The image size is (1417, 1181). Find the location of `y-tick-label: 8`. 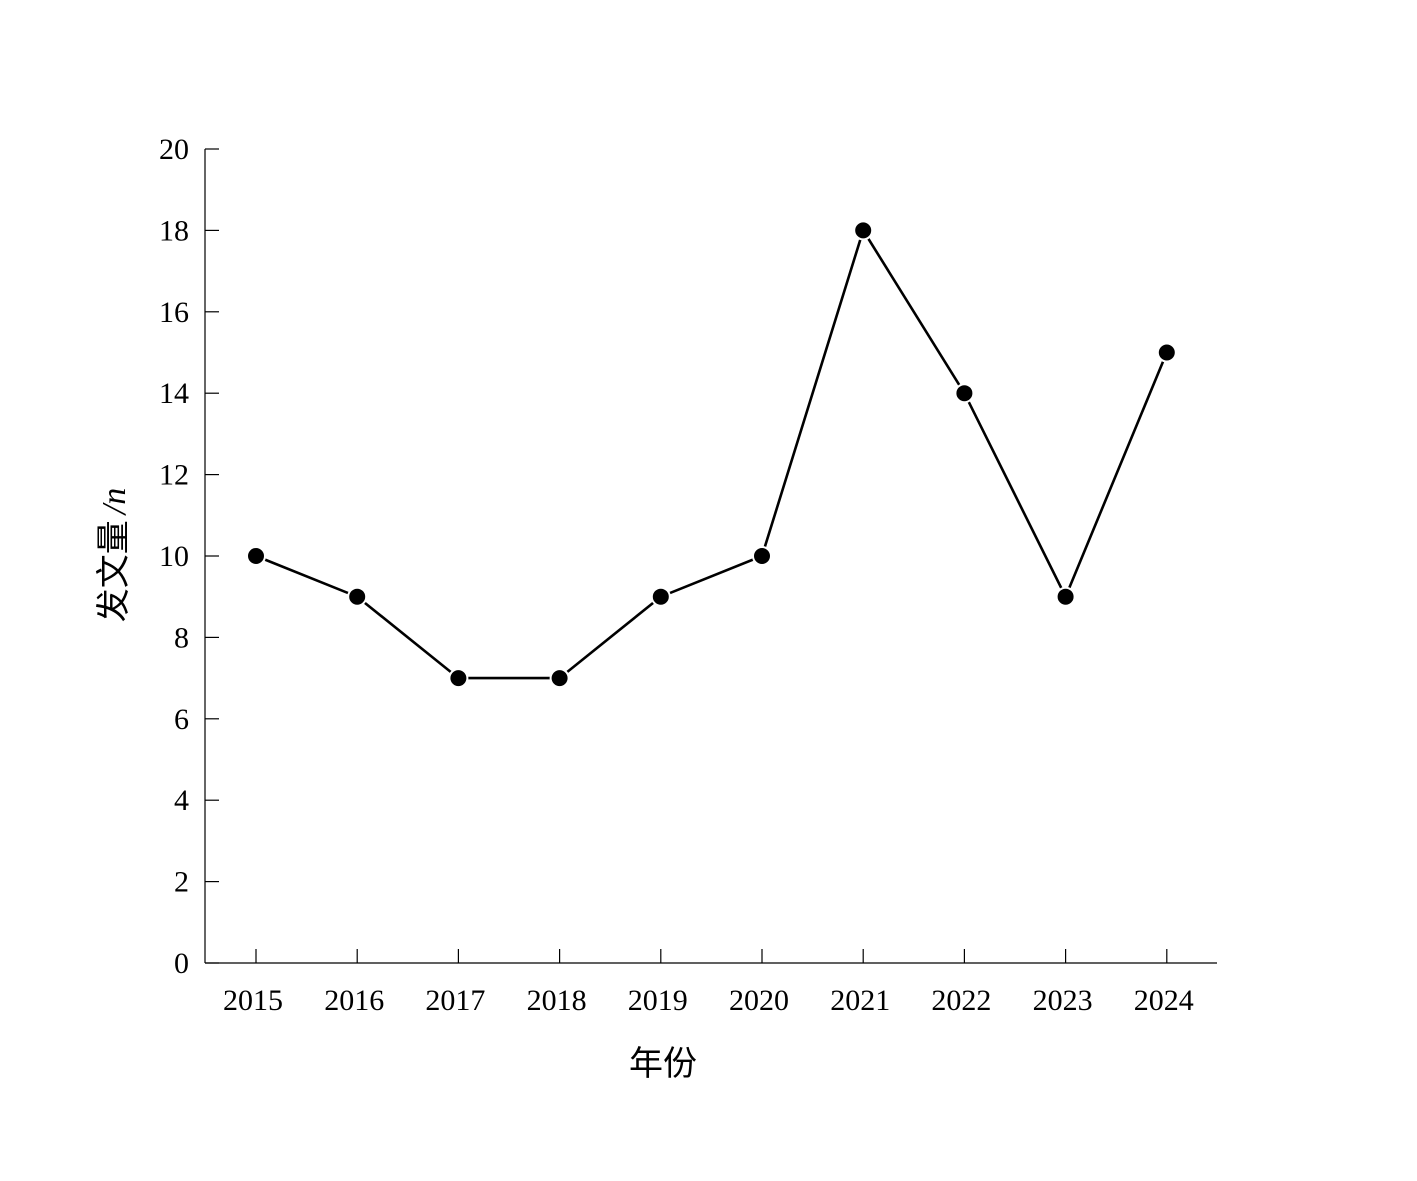

y-tick-label: 8 is located at coordinates (181, 637).